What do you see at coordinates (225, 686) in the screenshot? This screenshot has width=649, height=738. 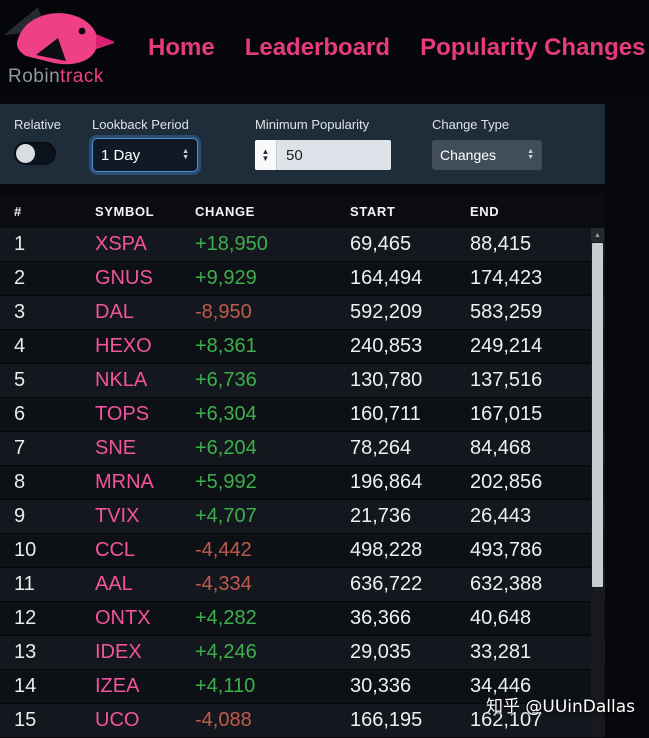 I see `change-cell: +4,110` at bounding box center [225, 686].